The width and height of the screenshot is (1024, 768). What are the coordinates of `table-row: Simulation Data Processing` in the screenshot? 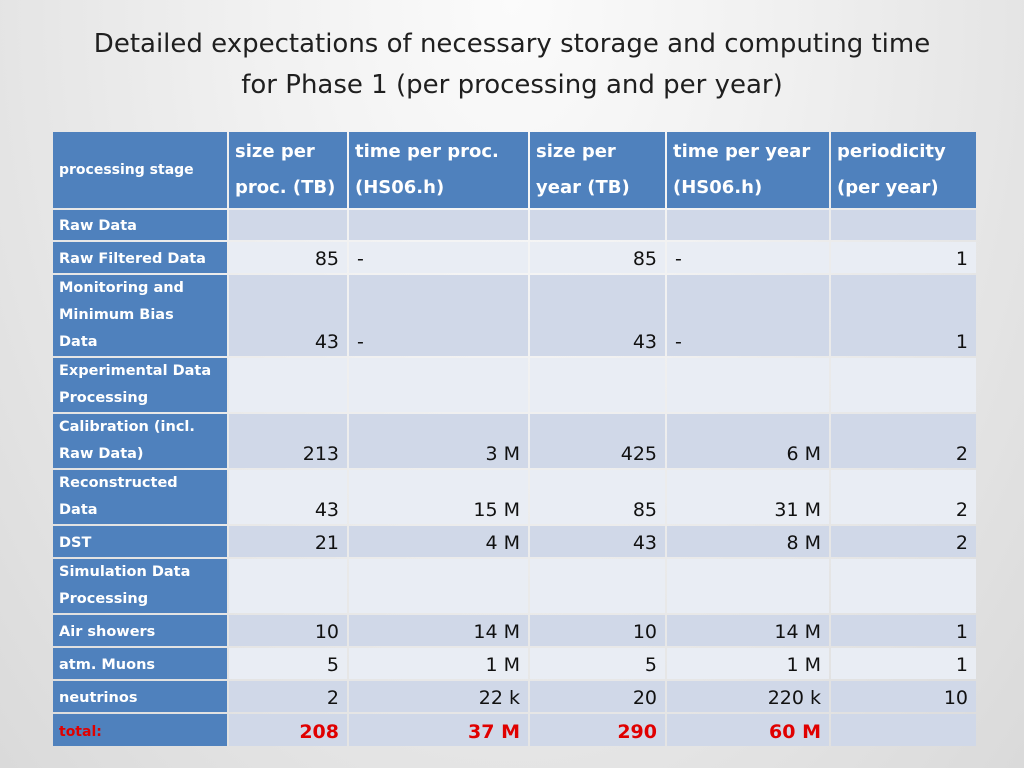 It's located at (514, 586).